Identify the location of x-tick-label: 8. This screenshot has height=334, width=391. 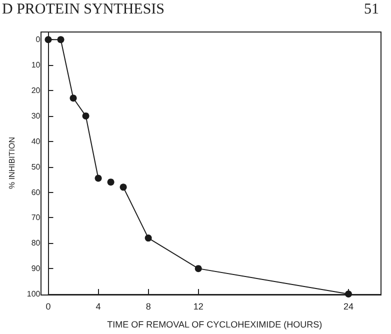
(148, 307).